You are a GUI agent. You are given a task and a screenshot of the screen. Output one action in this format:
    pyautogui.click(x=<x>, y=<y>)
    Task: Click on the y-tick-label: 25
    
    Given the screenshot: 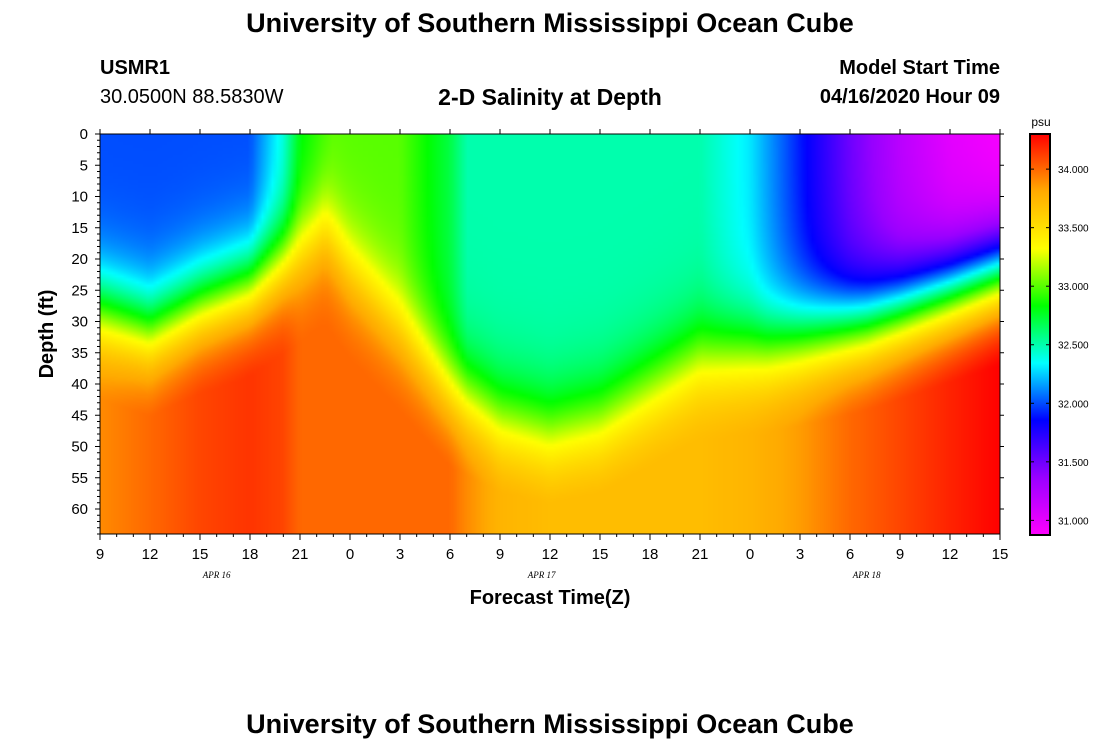 What is the action you would take?
    pyautogui.click(x=79, y=290)
    